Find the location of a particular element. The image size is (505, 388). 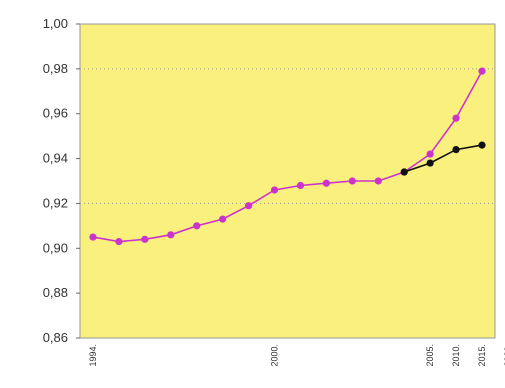

y-tick-label: 0,92 is located at coordinates (55, 202).